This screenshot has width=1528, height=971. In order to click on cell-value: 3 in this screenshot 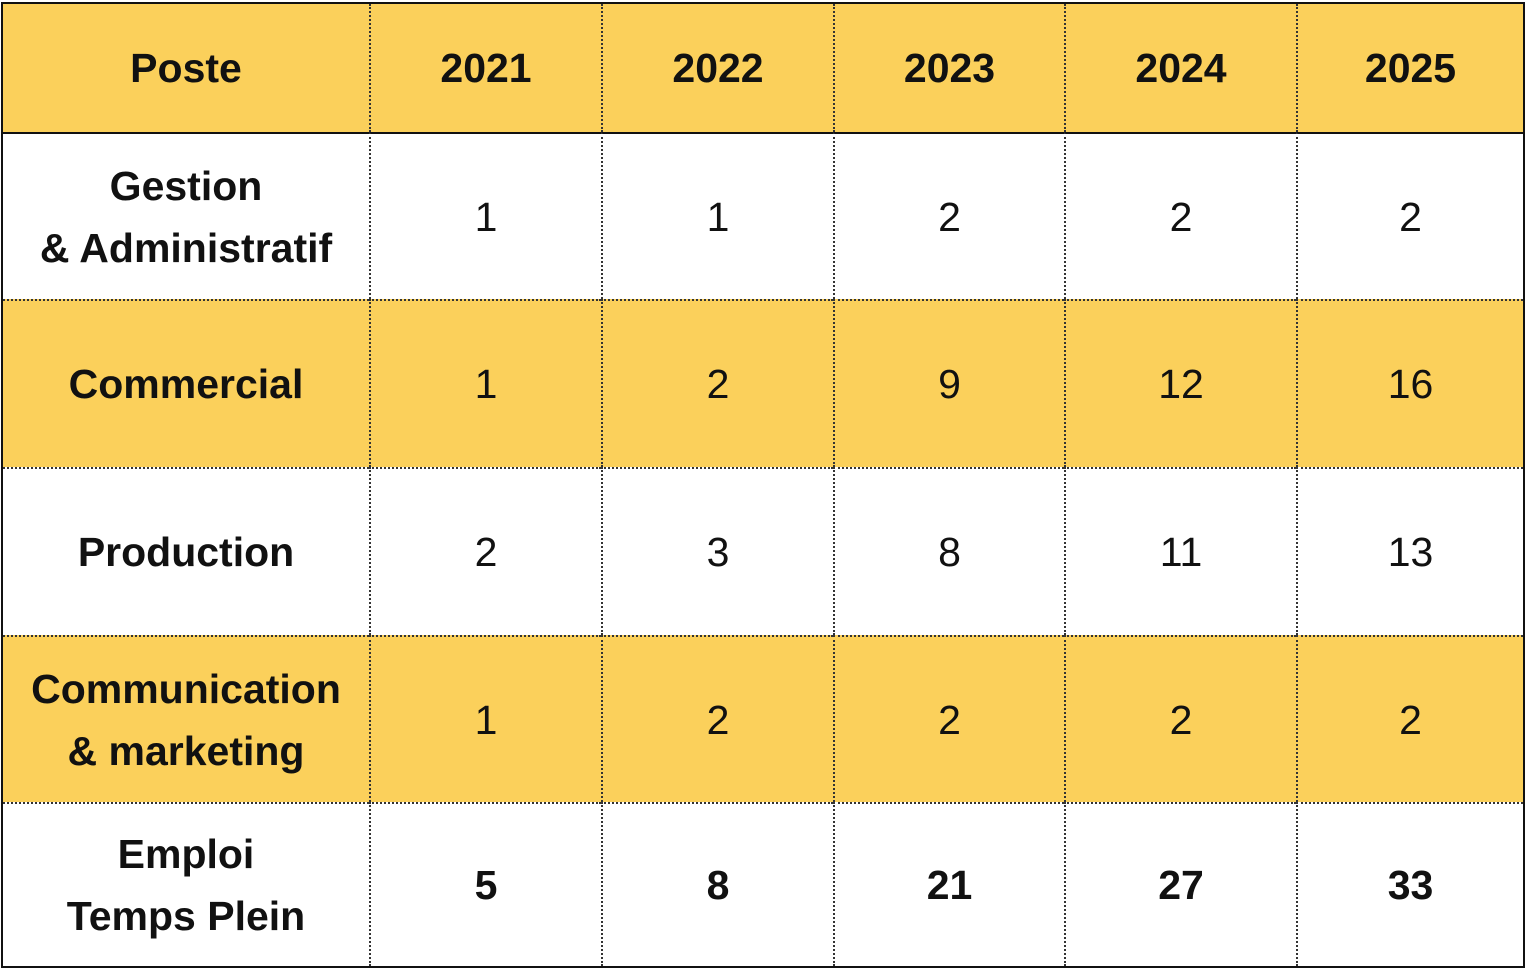, I will do `click(717, 551)`.